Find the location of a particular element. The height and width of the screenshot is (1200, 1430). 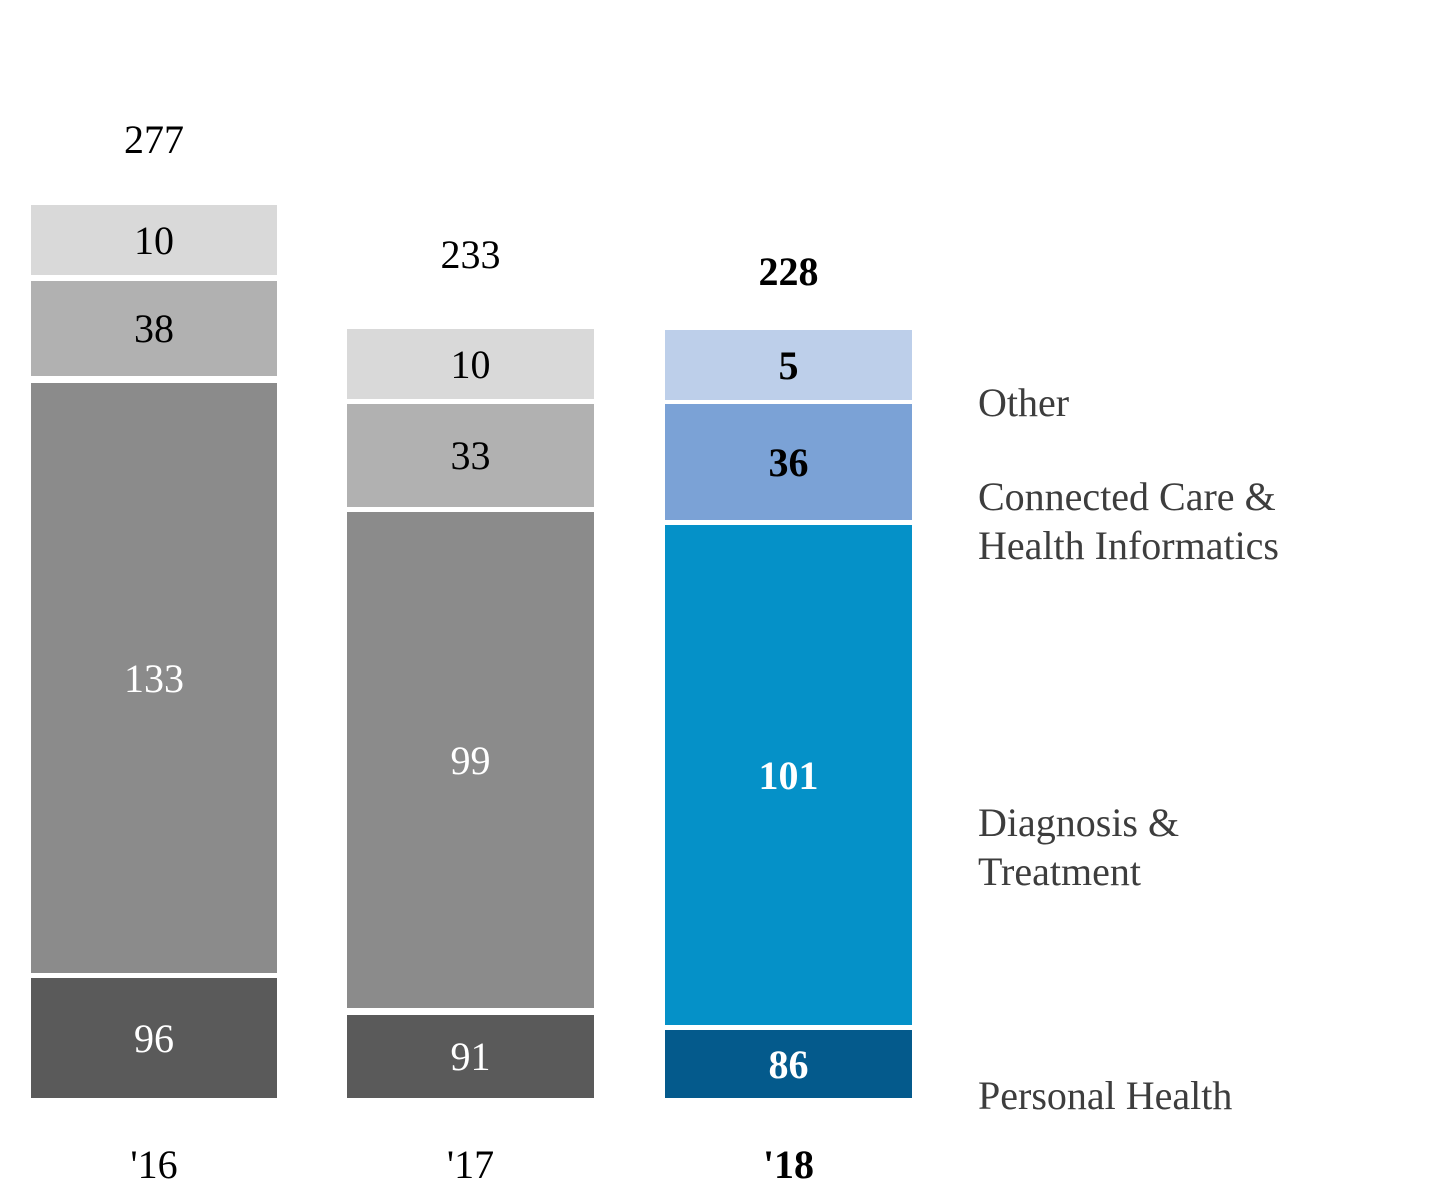

segment-value-label: 101 is located at coordinates (788, 775).